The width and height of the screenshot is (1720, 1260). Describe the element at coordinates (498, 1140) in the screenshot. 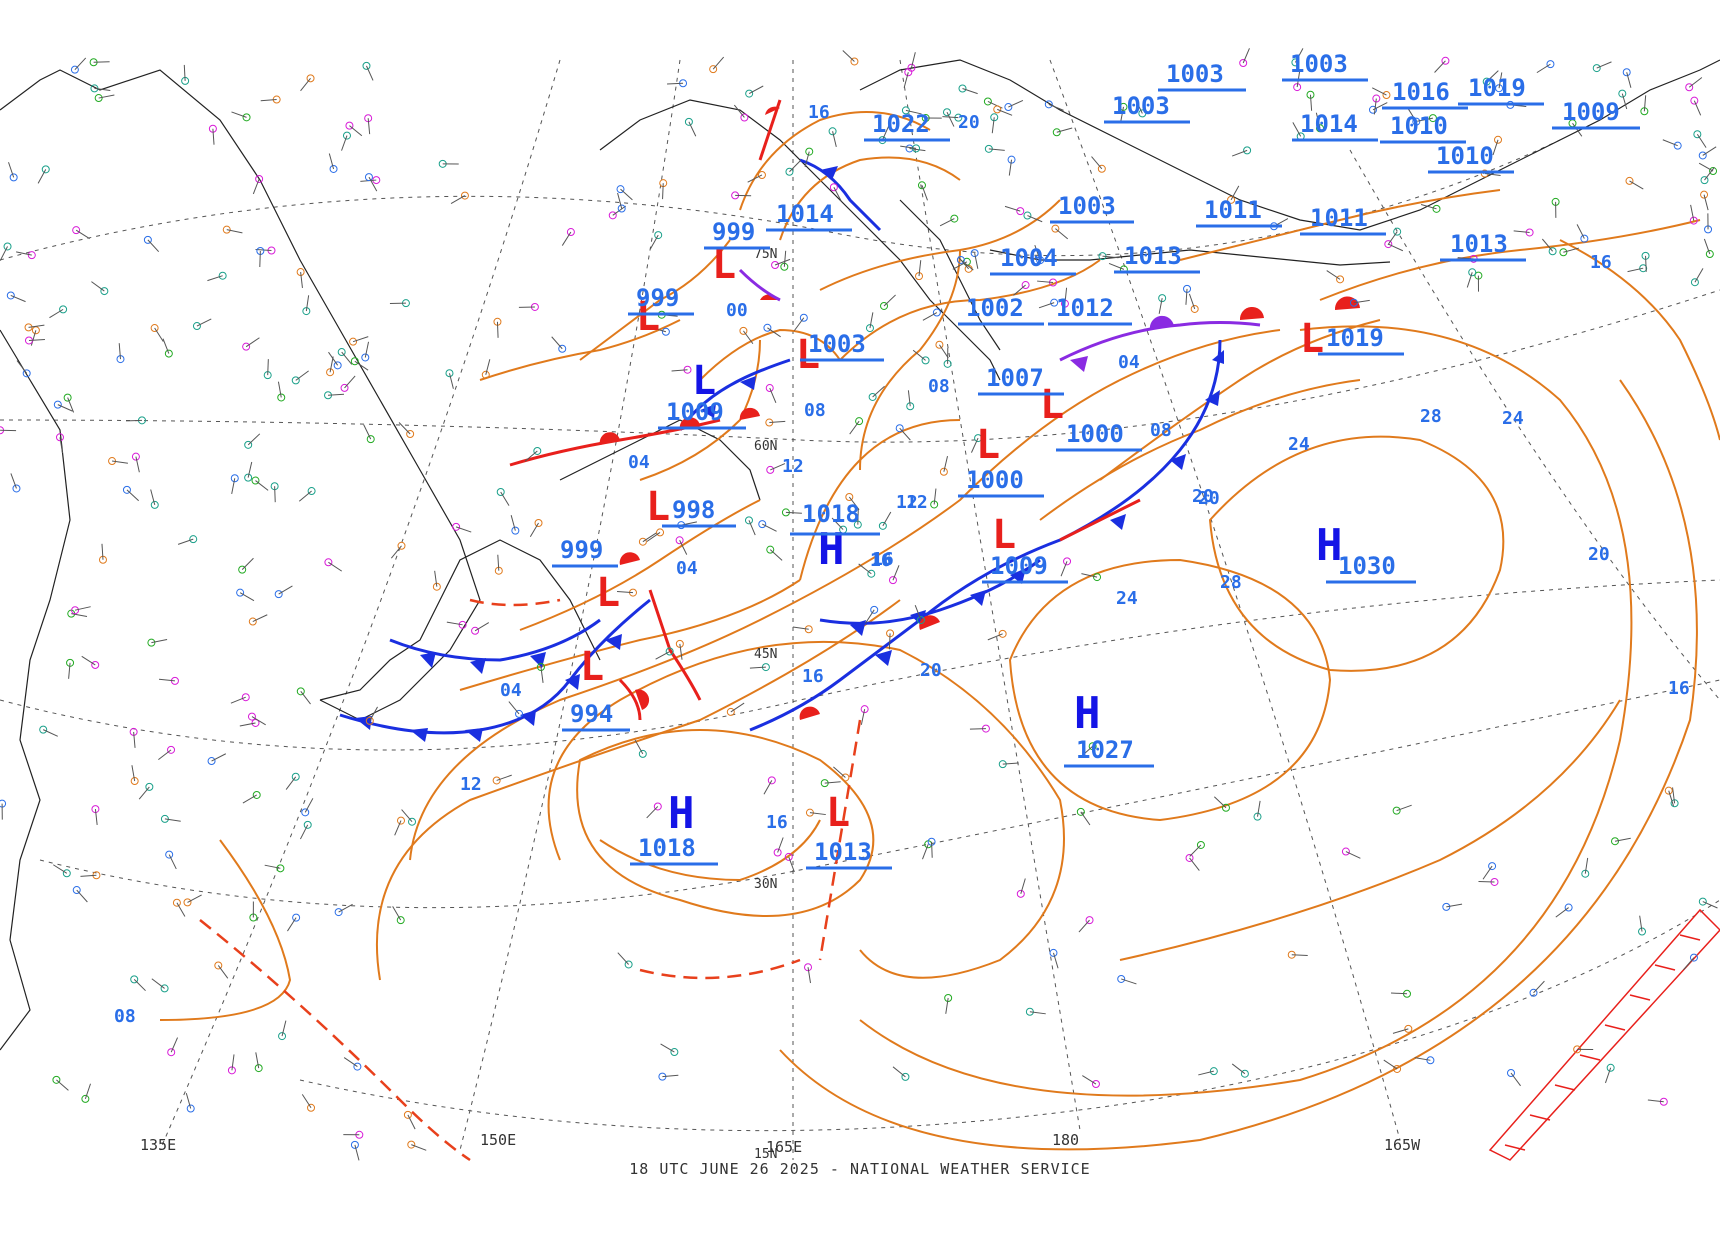

I see `lon-label: 150E` at that location.